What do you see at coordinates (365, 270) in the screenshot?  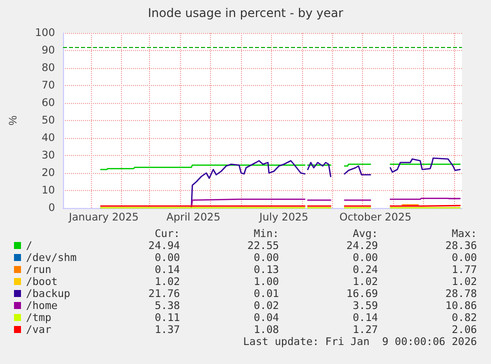 I see `text: 0.24` at bounding box center [365, 270].